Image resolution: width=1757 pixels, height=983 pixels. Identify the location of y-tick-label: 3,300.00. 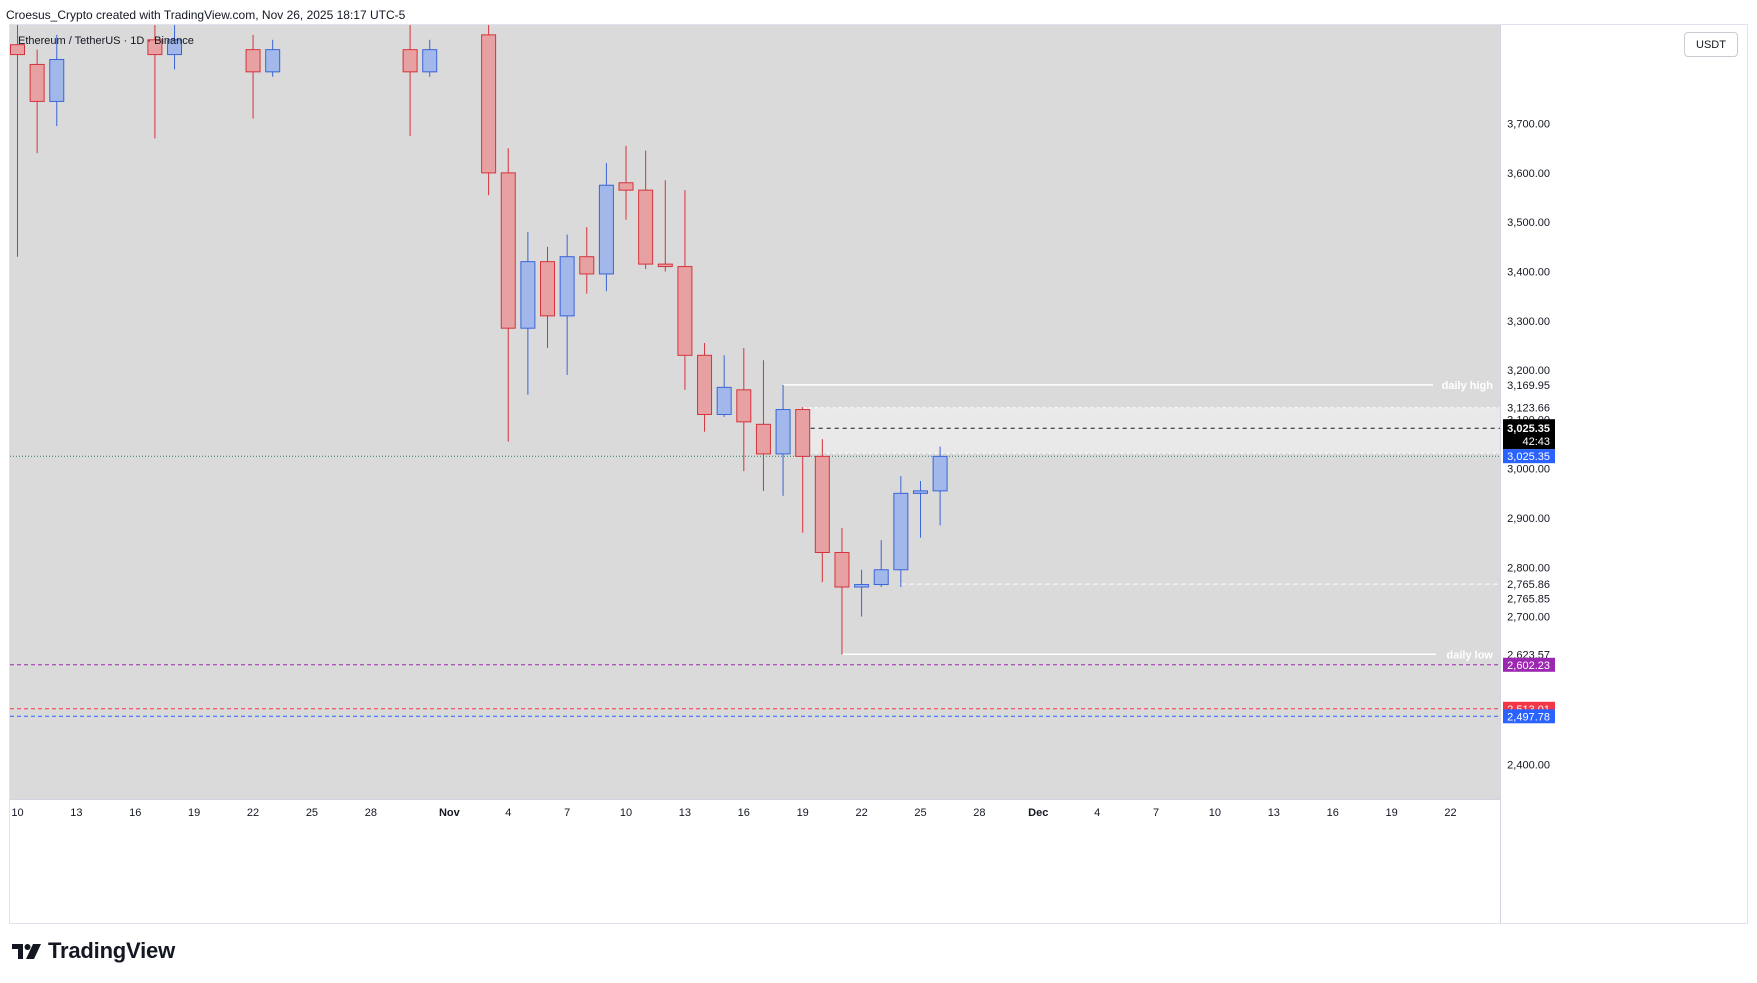
(1528, 322).